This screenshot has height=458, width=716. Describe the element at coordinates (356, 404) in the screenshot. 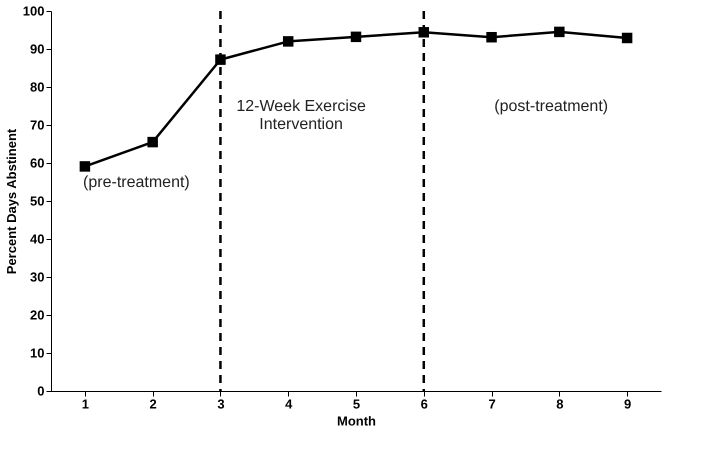

I see `x-tick-label: 5` at that location.